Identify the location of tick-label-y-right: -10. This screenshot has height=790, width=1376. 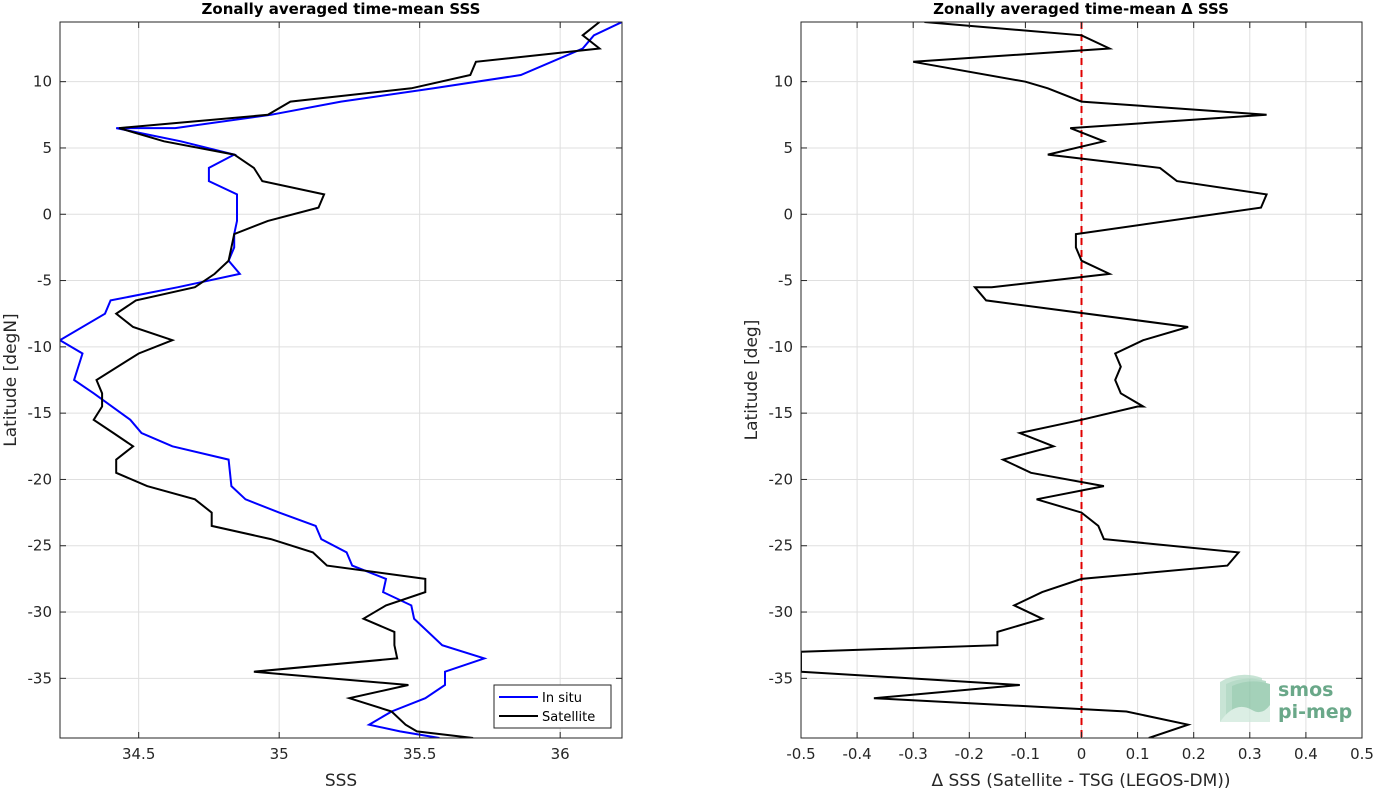
(781, 347).